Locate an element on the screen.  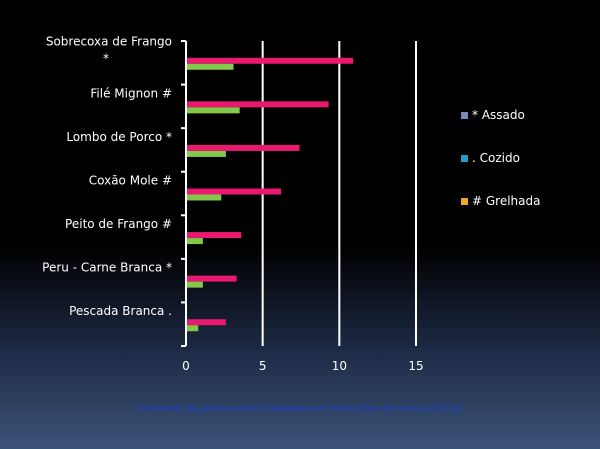
axes is located at coordinates (184, 193).